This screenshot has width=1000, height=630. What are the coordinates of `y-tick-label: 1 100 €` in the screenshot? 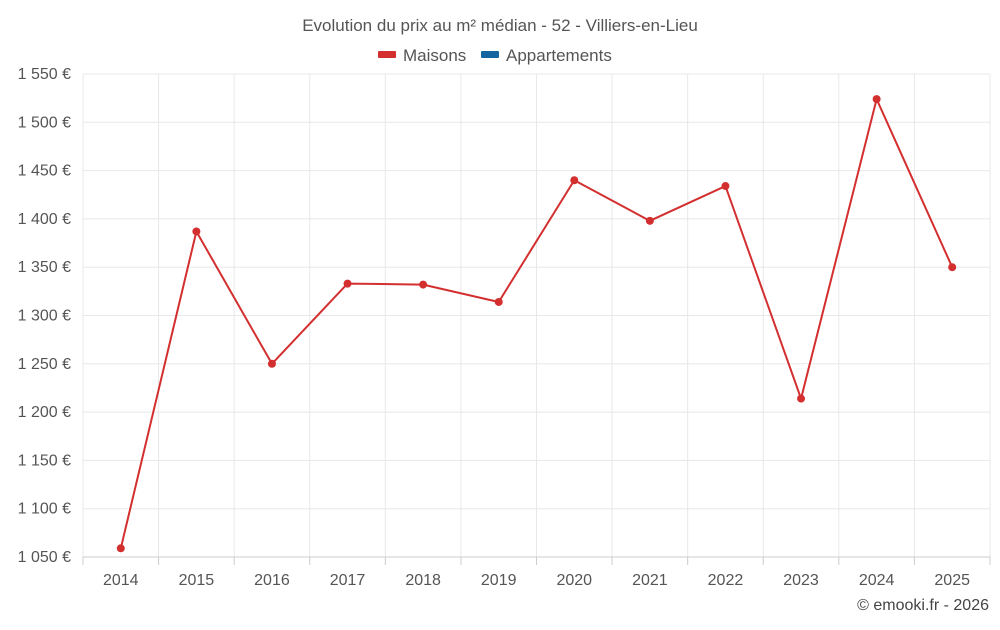 It's located at (44, 509).